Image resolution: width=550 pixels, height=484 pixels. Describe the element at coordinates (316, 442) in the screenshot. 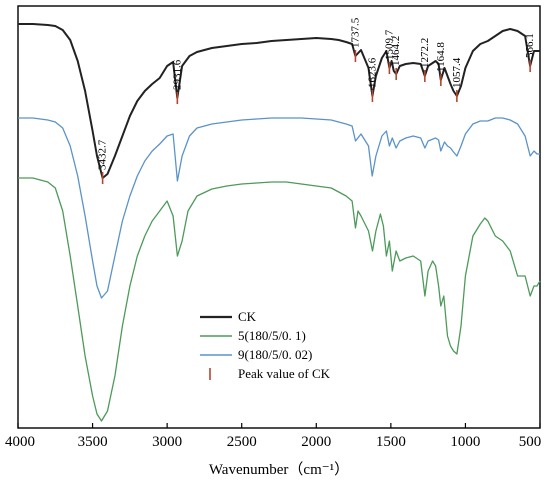

I see `x-tick-label: 2000` at that location.